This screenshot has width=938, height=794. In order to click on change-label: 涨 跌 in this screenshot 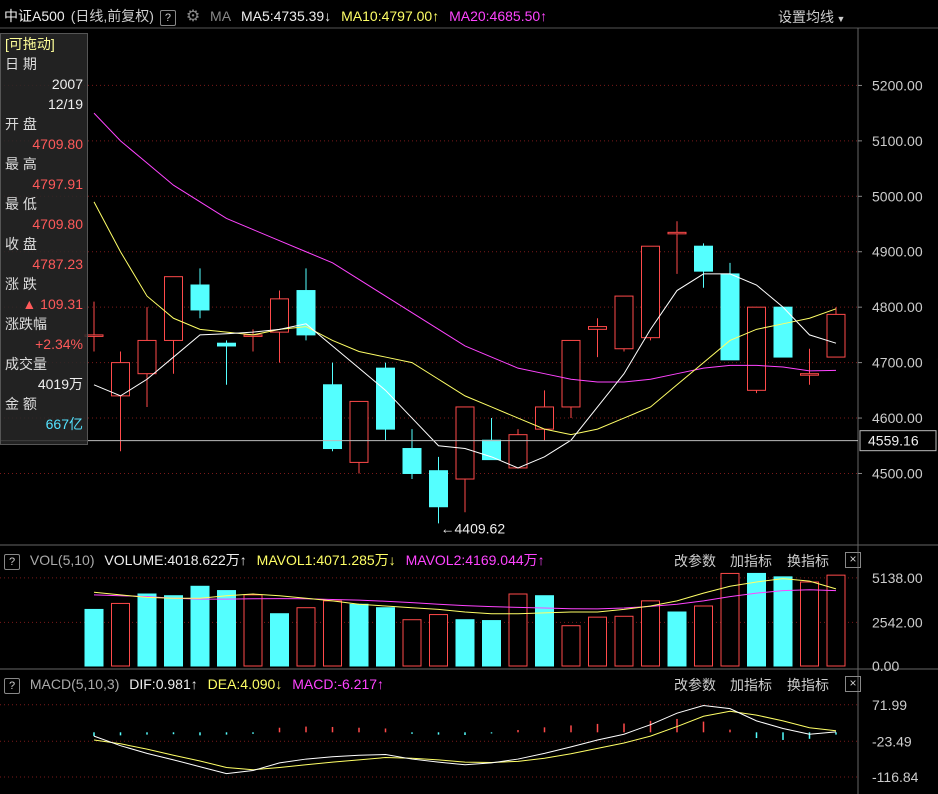, I will do `click(21, 284)`.